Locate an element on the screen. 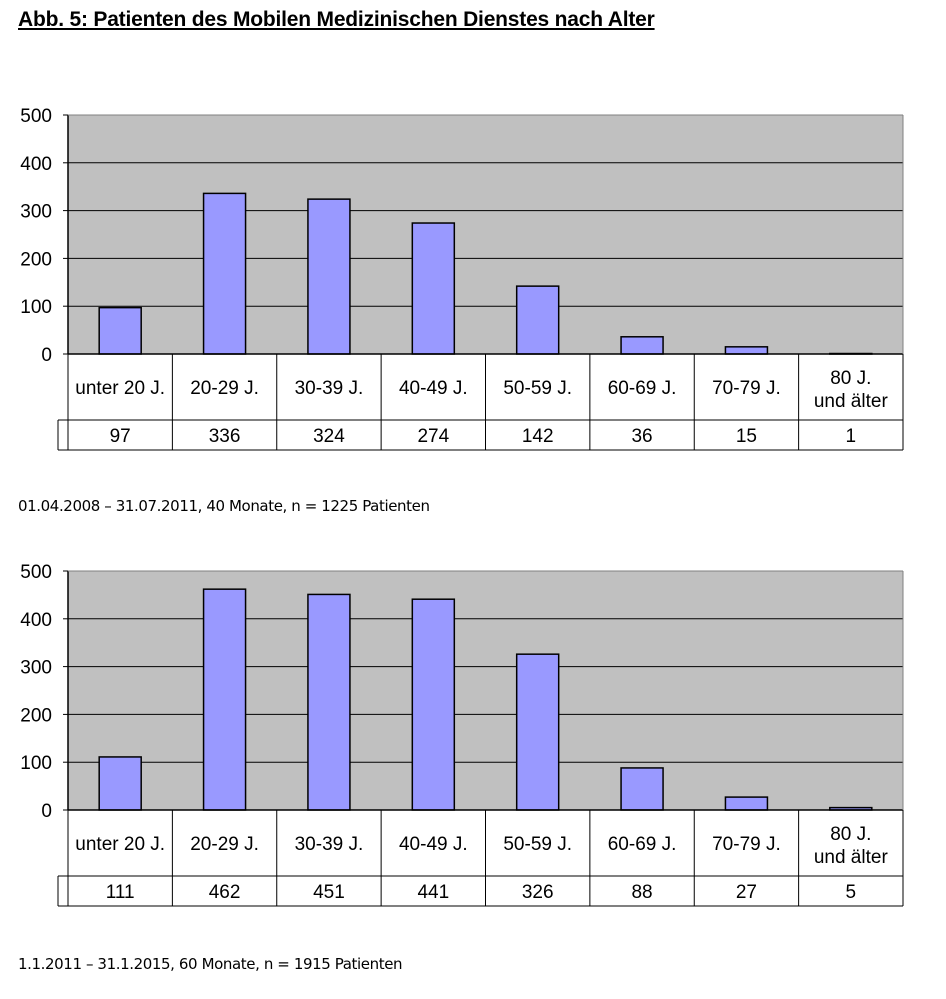  data-table-value: 451 is located at coordinates (329, 892).